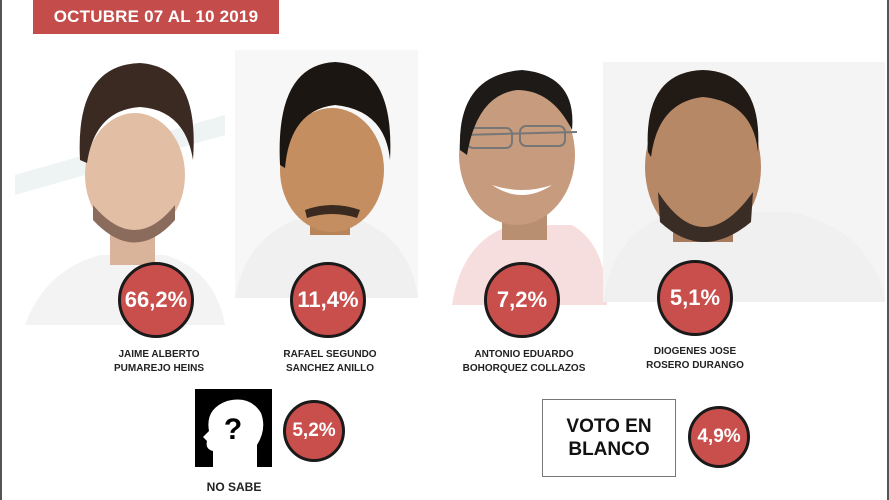 The image size is (889, 500). What do you see at coordinates (314, 431) in the screenshot?
I see `percent-badge-no-sabe: 5,2%` at bounding box center [314, 431].